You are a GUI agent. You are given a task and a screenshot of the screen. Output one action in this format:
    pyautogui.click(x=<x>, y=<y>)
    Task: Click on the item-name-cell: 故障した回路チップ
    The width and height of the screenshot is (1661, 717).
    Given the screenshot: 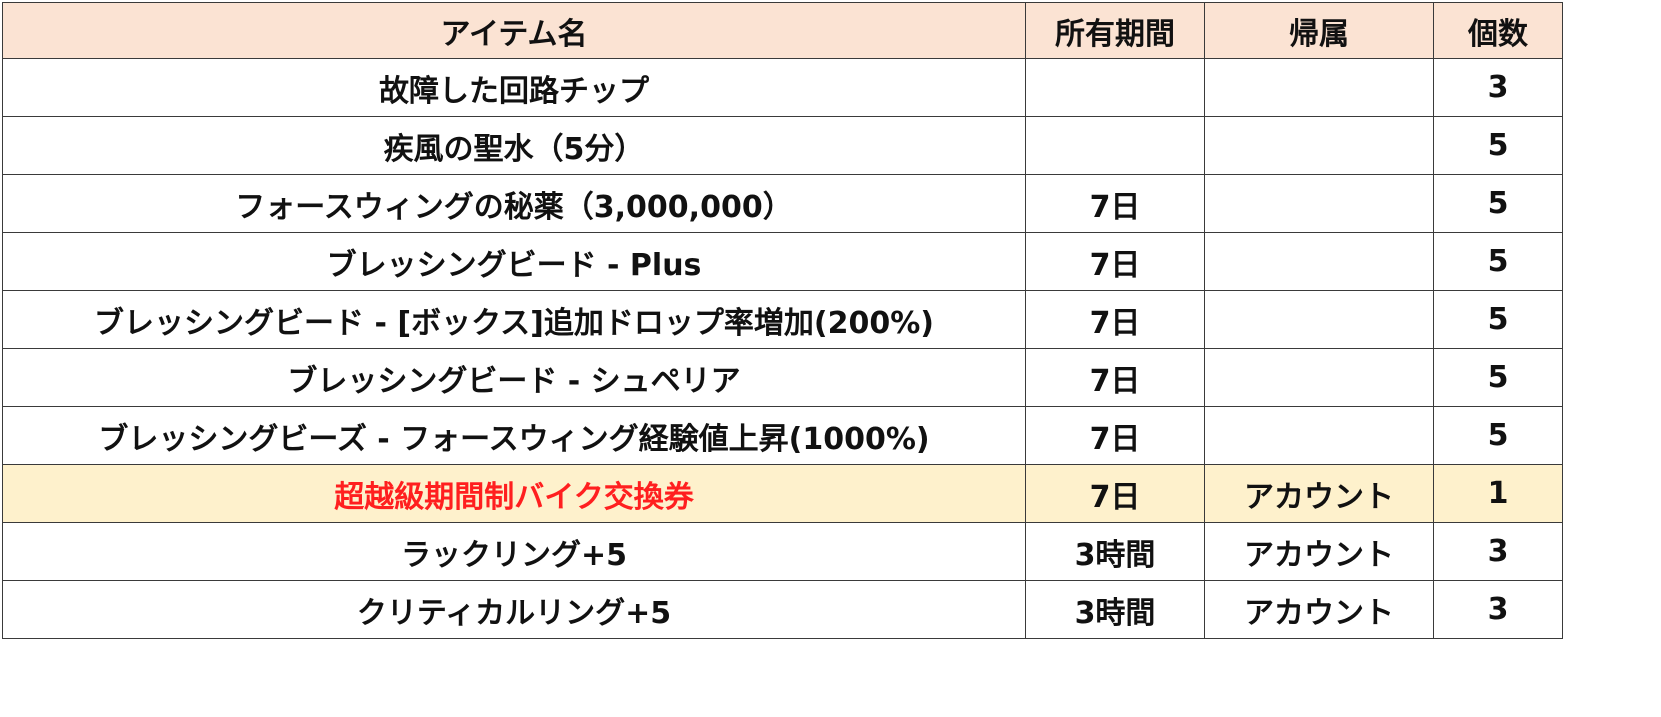 What is the action you would take?
    pyautogui.click(x=514, y=87)
    